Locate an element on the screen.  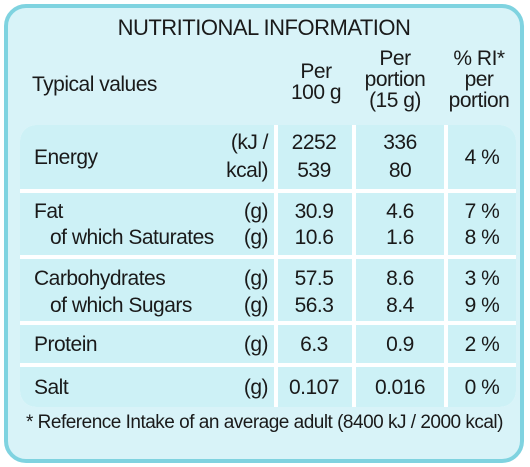
panel-title: NUTRITIONAL INFORMATION is located at coordinates (264, 27).